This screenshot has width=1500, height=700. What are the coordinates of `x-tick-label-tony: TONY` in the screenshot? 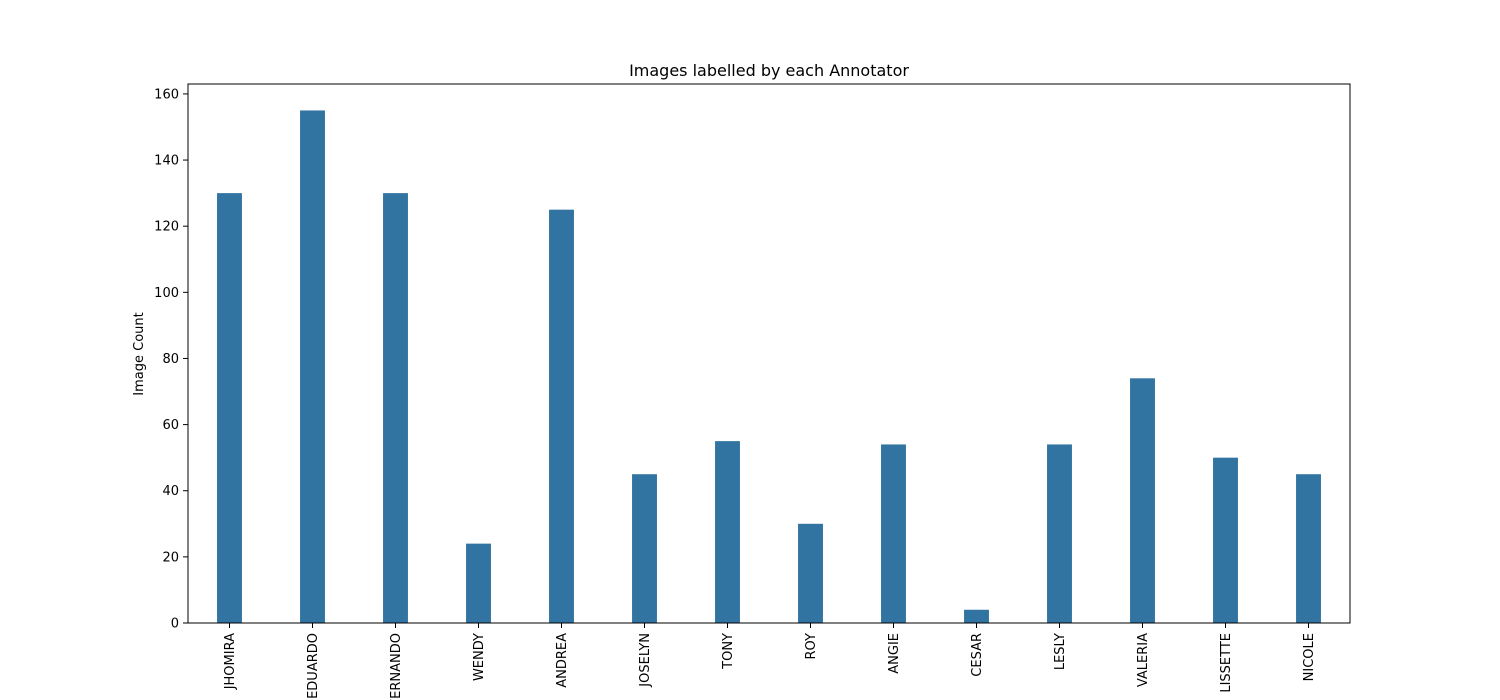 It's located at (728, 651).